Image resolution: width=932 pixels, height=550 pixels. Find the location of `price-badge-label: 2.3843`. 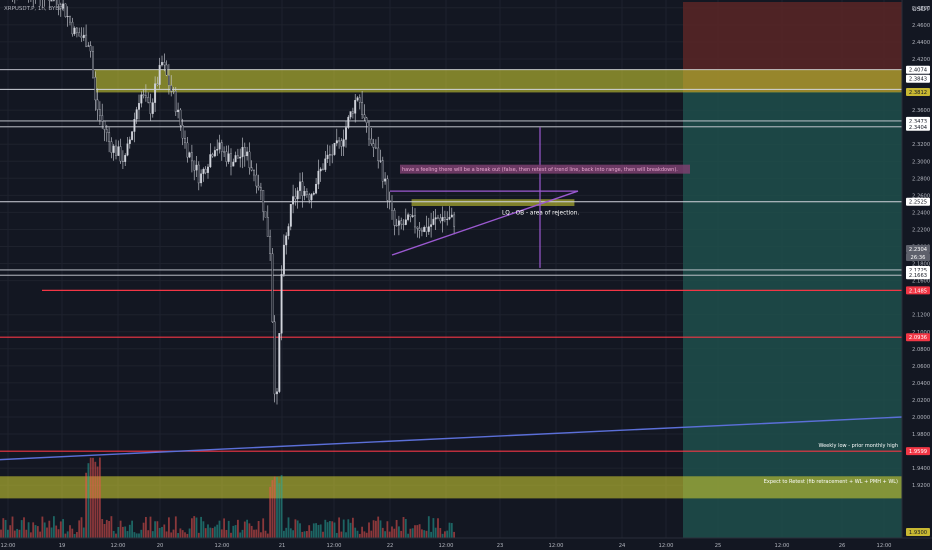

price-badge-label: 2.3843 is located at coordinates (918, 80).